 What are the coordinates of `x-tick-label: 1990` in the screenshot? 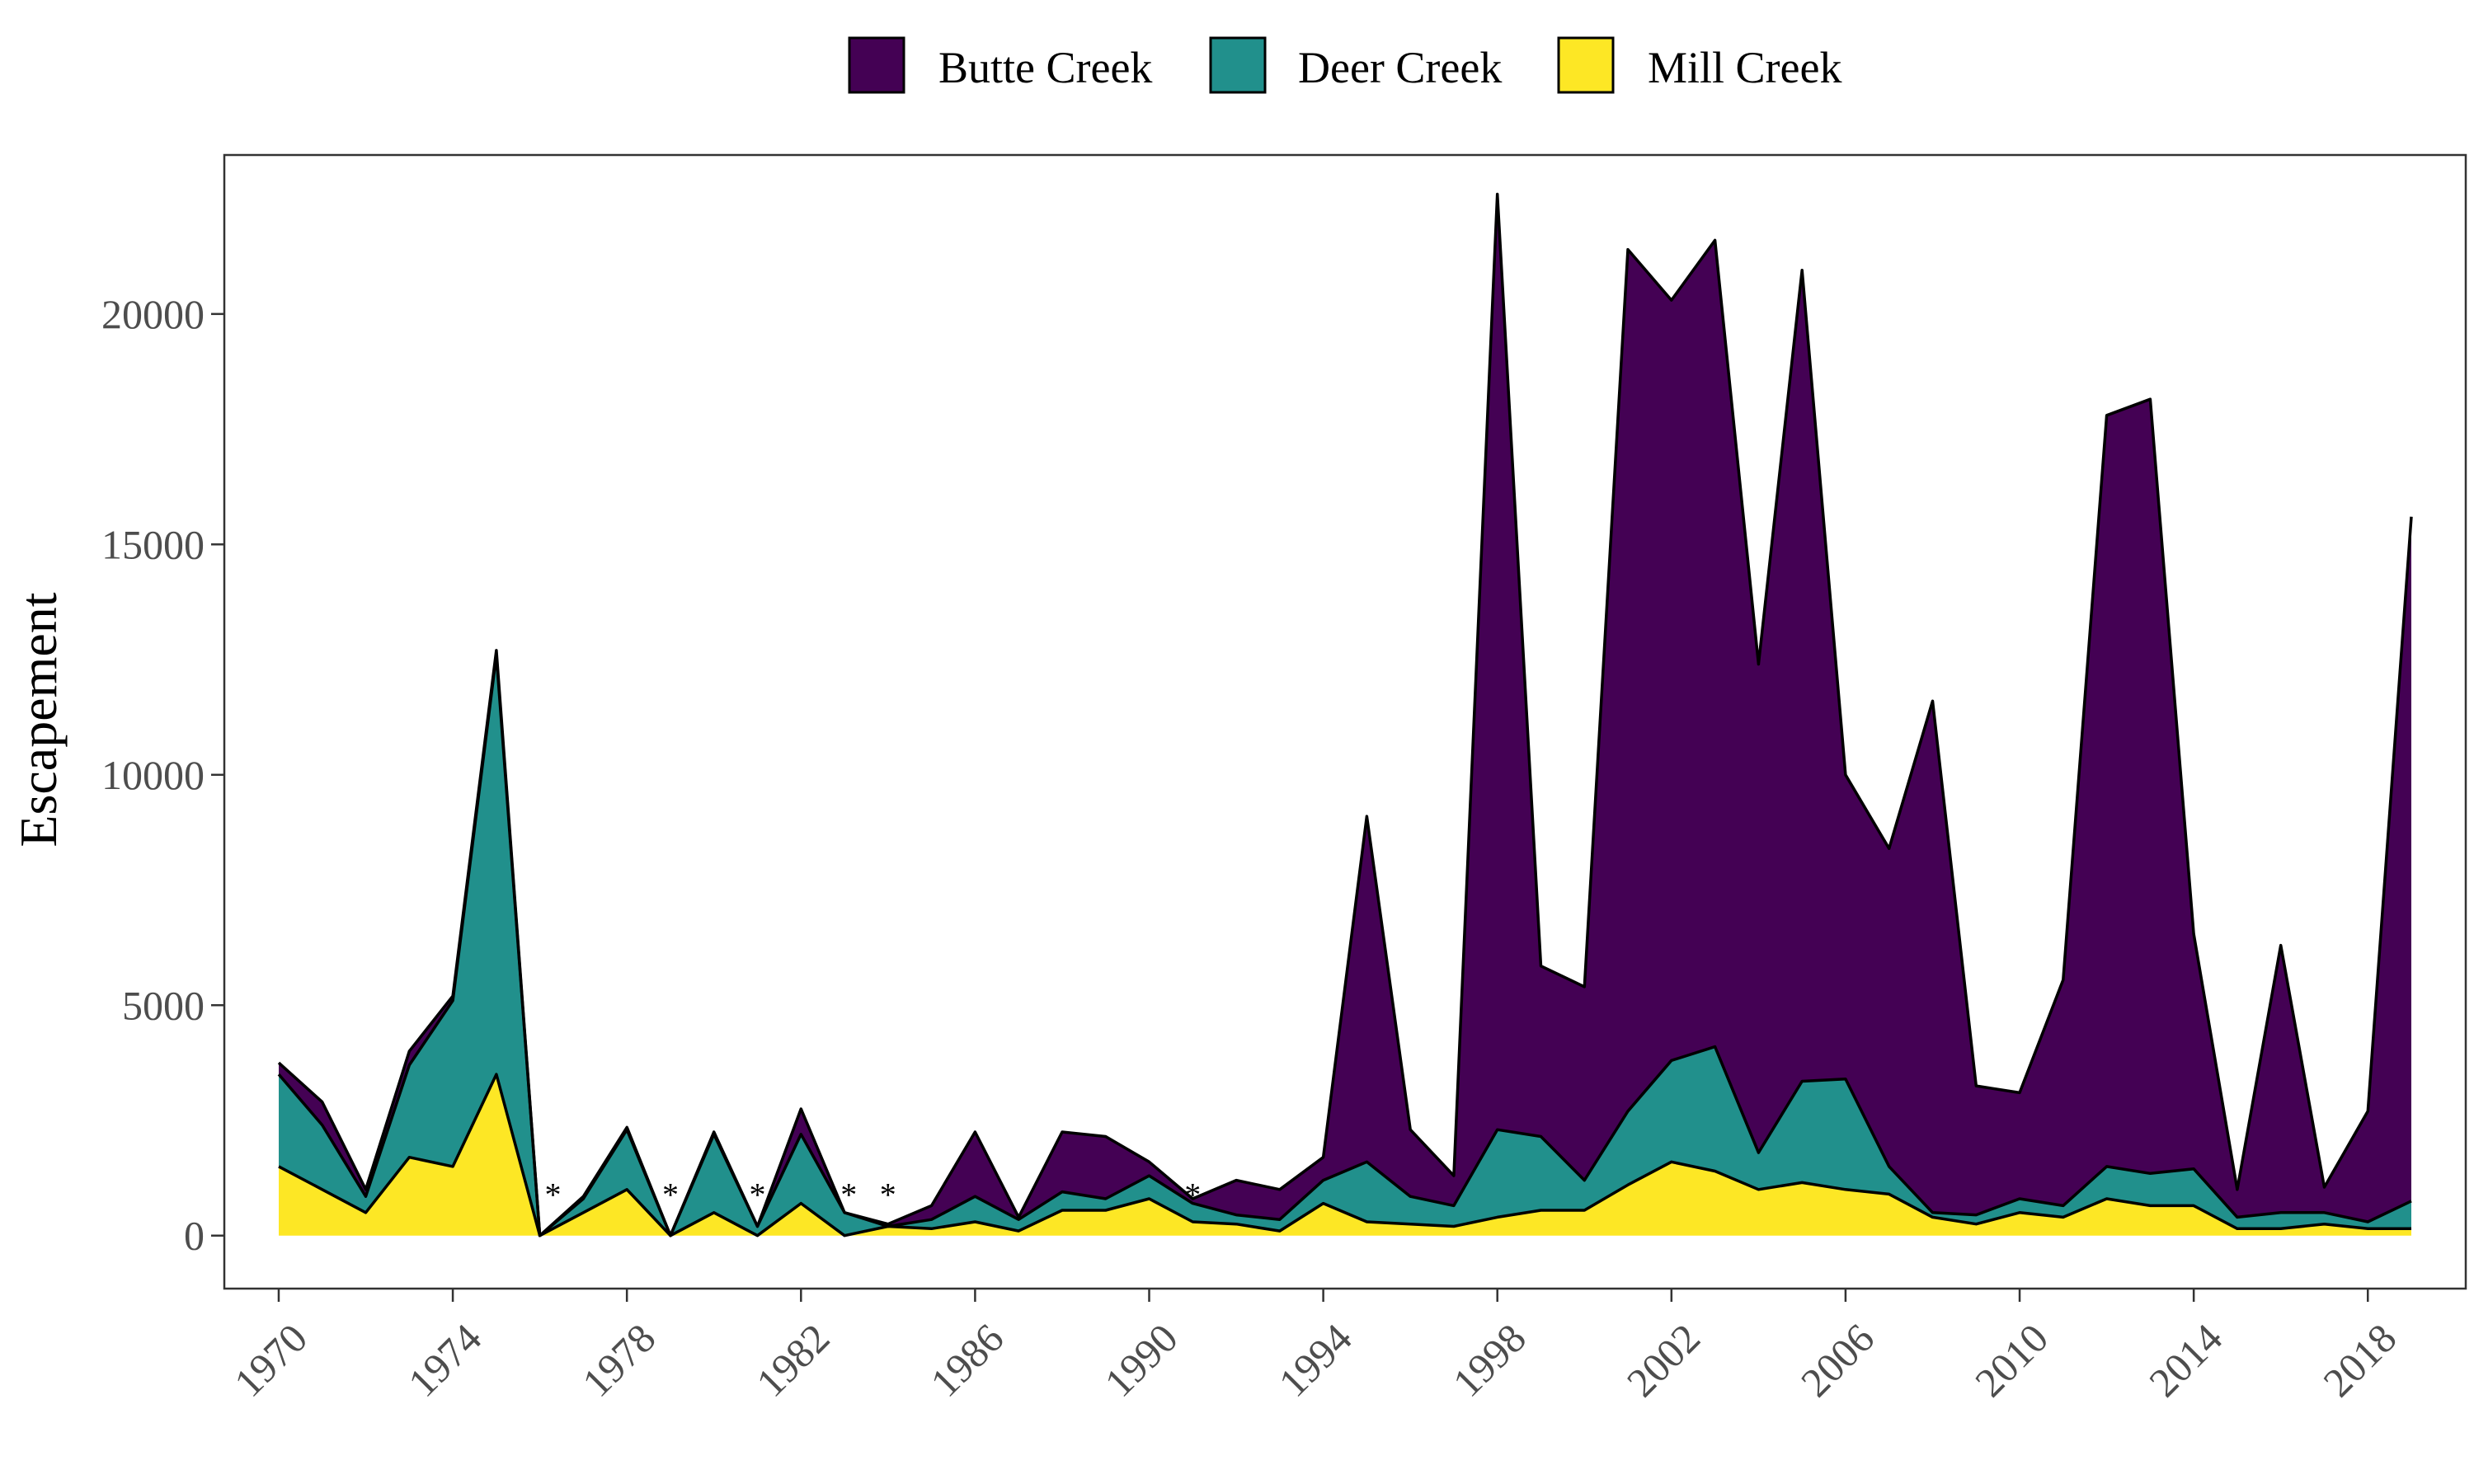 It's located at (1140, 1360).